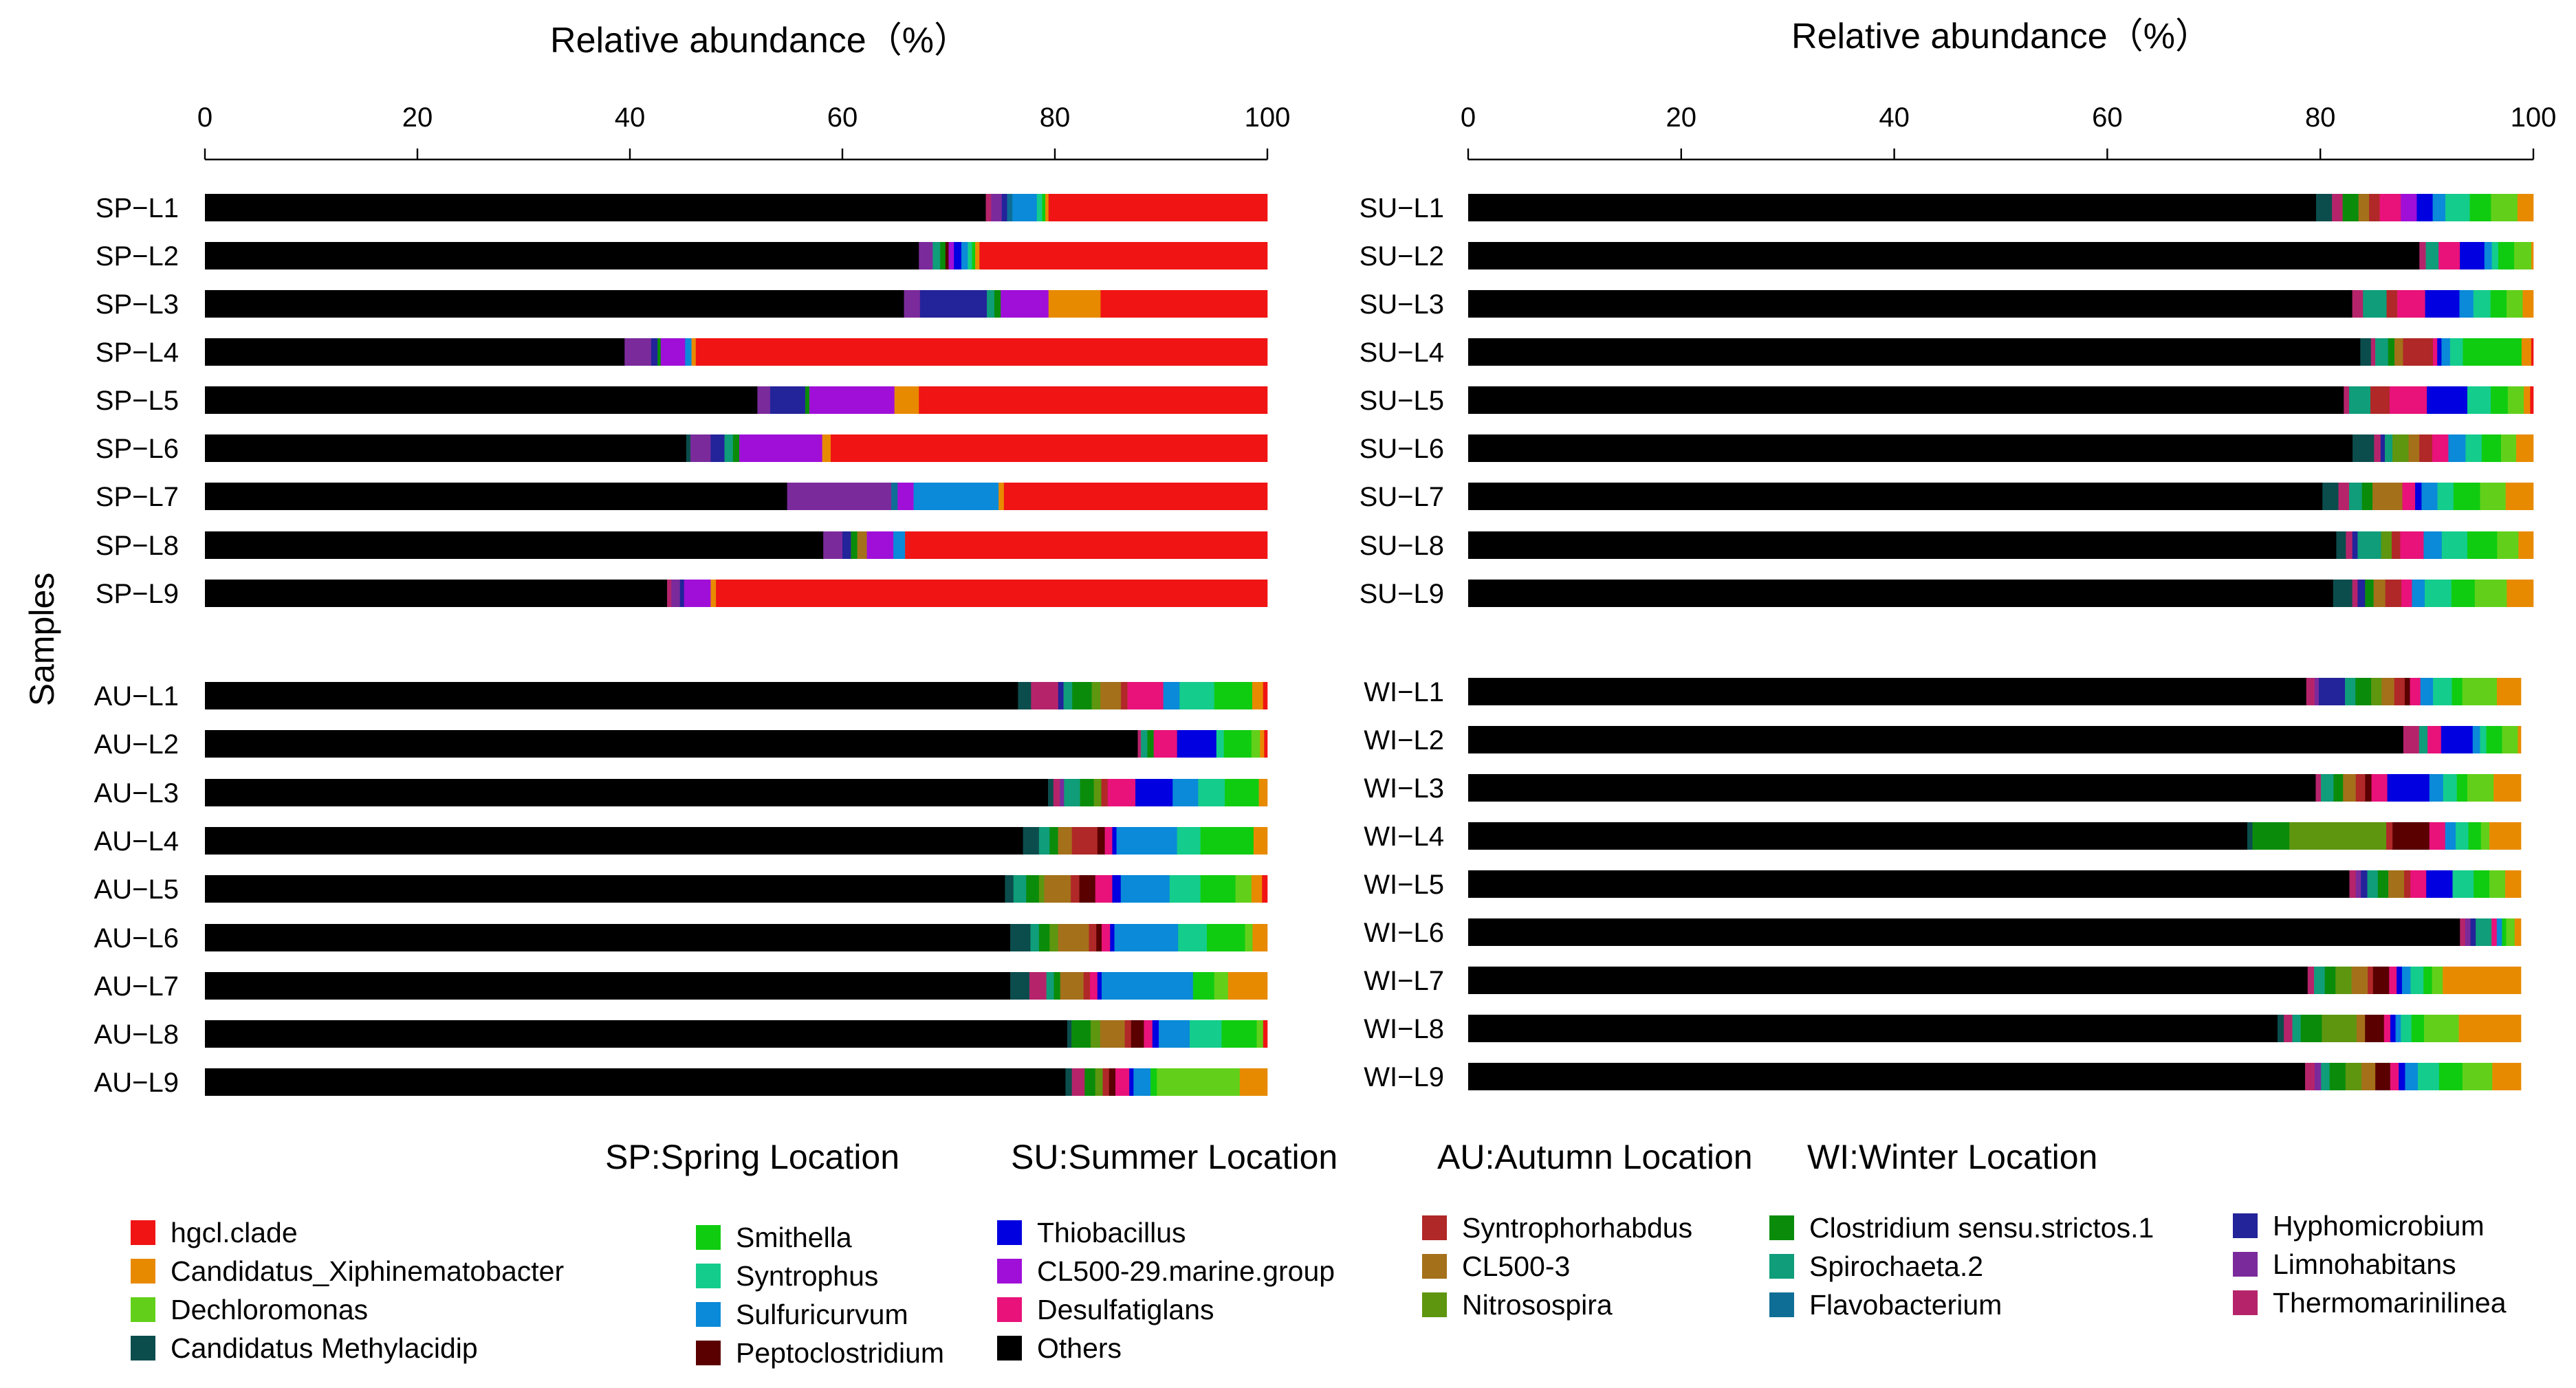  I want to click on sample-label: WI−L4, so click(1404, 837).